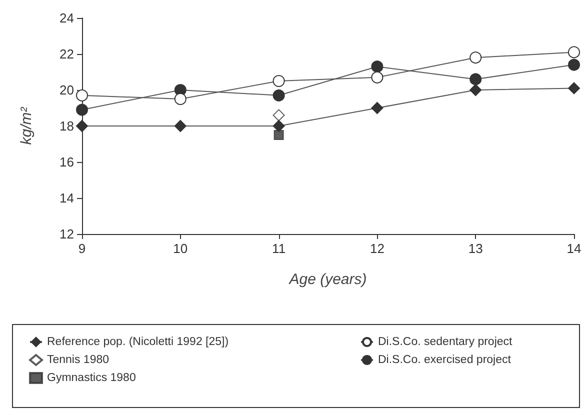 The width and height of the screenshot is (585, 413). What do you see at coordinates (82, 248) in the screenshot?
I see `x-tick-label: 9` at bounding box center [82, 248].